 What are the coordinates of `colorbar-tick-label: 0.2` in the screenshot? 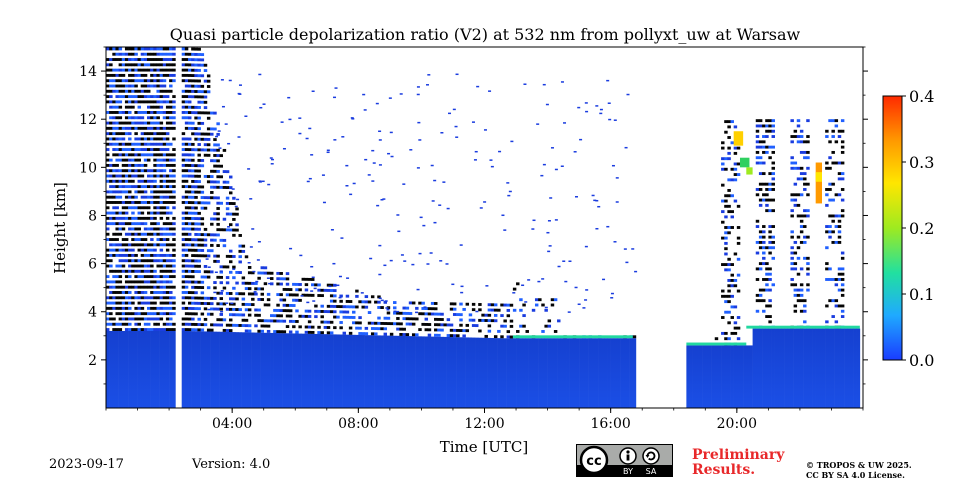 It's located at (921, 228).